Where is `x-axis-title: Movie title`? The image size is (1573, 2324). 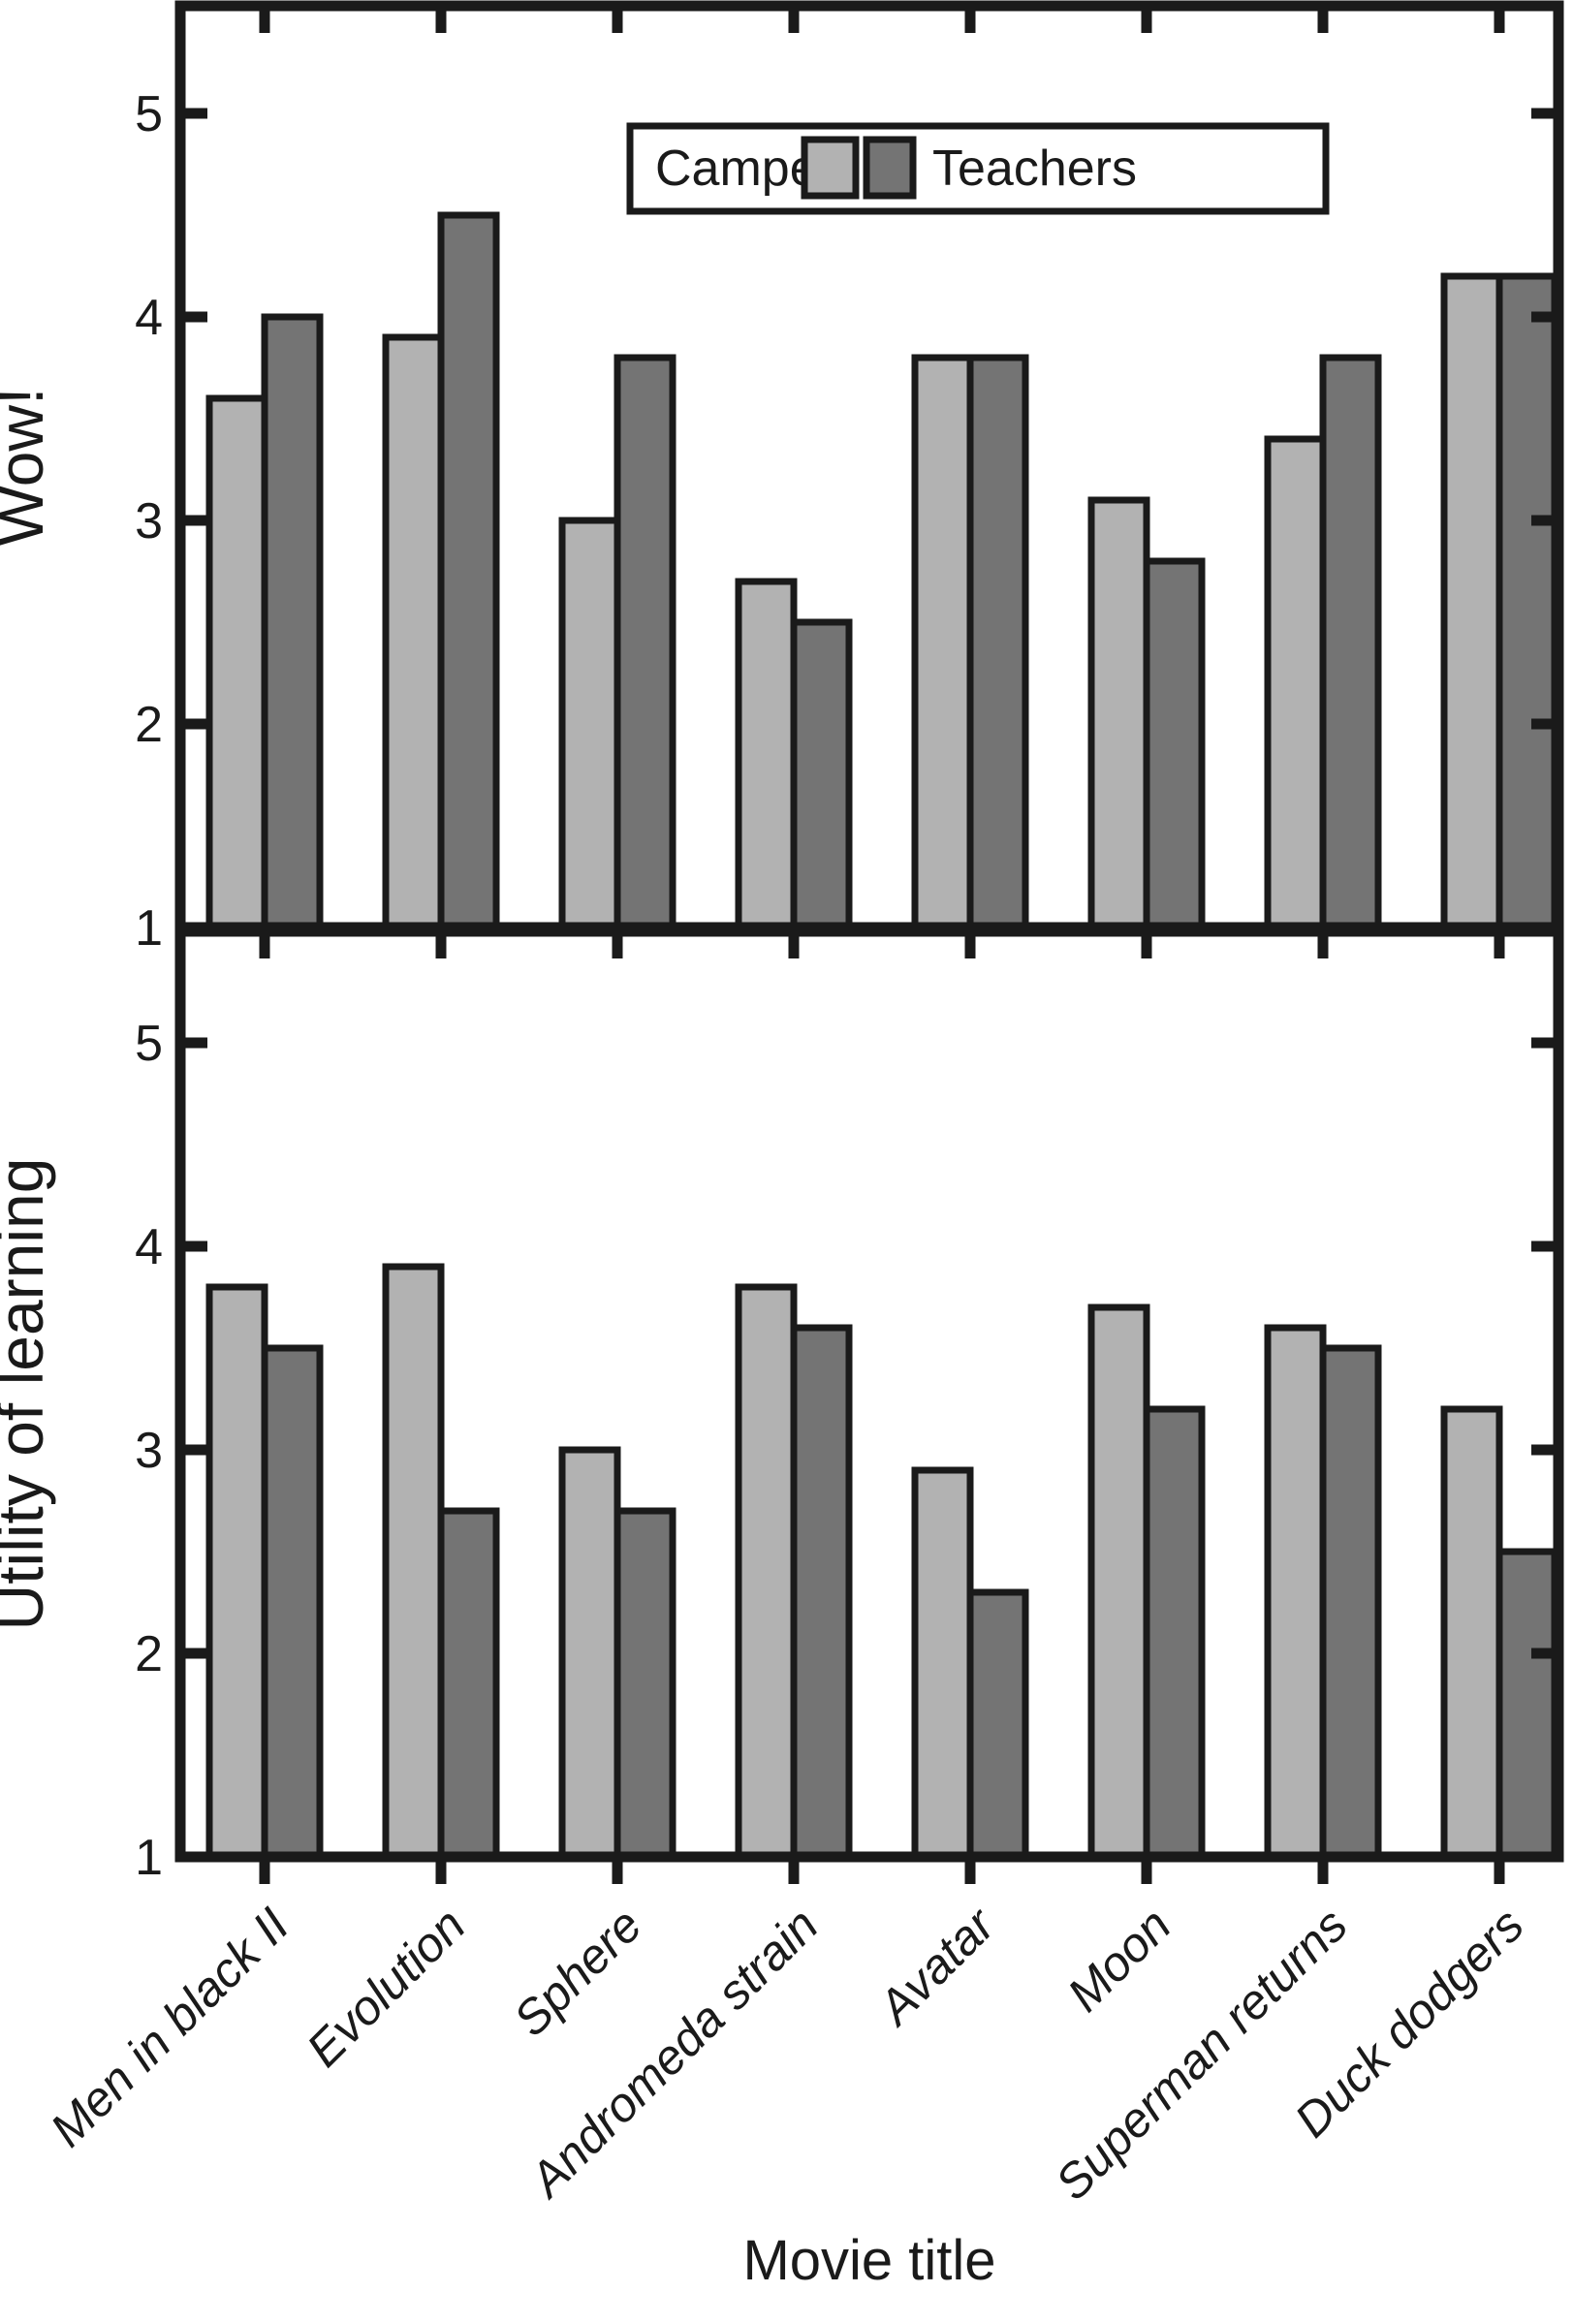 x-axis-title: Movie title is located at coordinates (868, 2260).